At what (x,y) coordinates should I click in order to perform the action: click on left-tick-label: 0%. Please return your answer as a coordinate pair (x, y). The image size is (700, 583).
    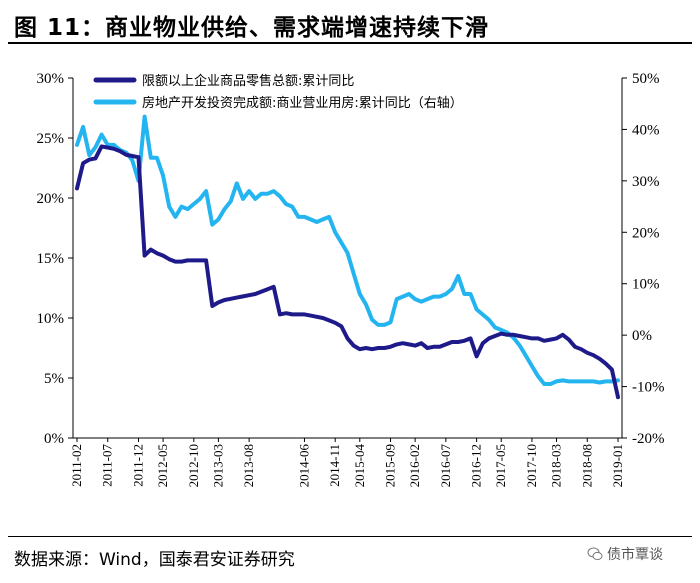
    Looking at the image, I should click on (54, 439).